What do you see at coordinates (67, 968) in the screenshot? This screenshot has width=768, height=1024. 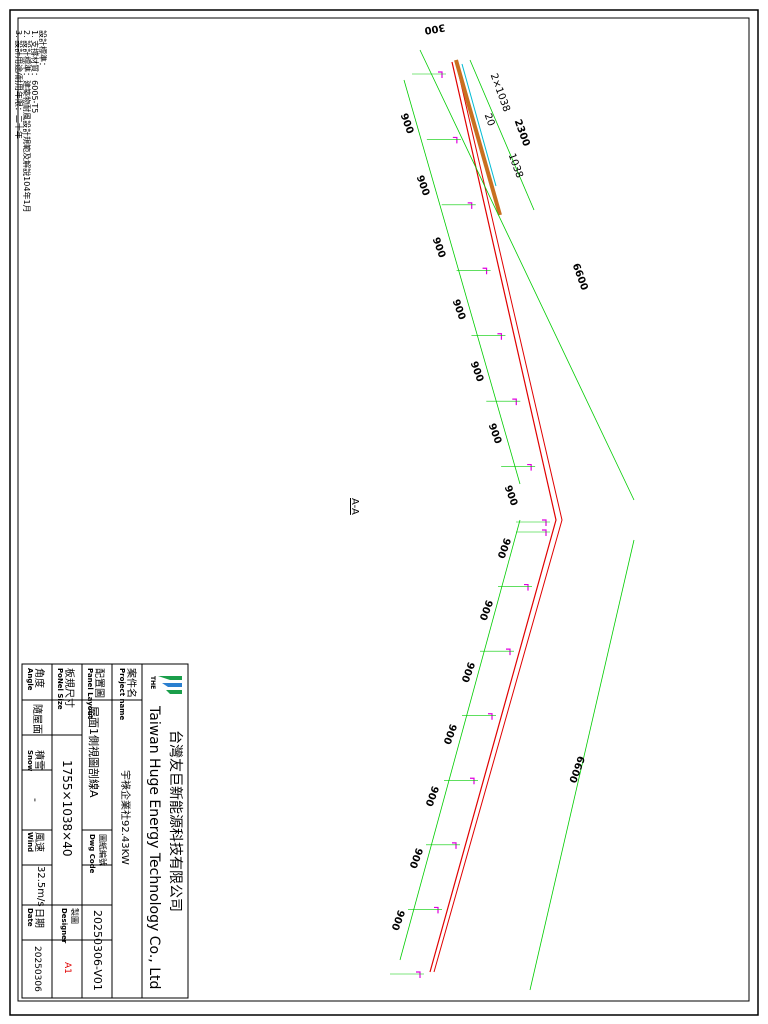 I see `designer-value: A1` at bounding box center [67, 968].